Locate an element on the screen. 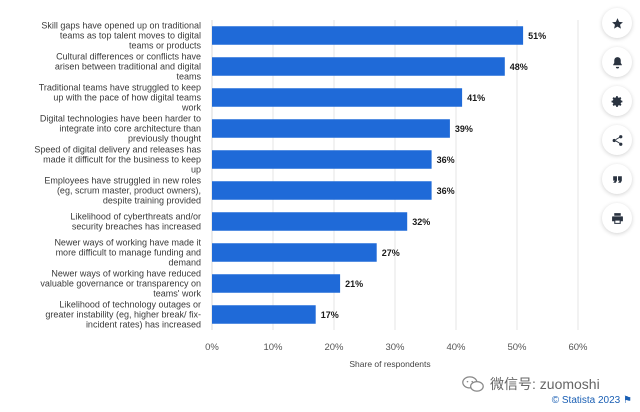  category-label-line: work is located at coordinates (191, 108).